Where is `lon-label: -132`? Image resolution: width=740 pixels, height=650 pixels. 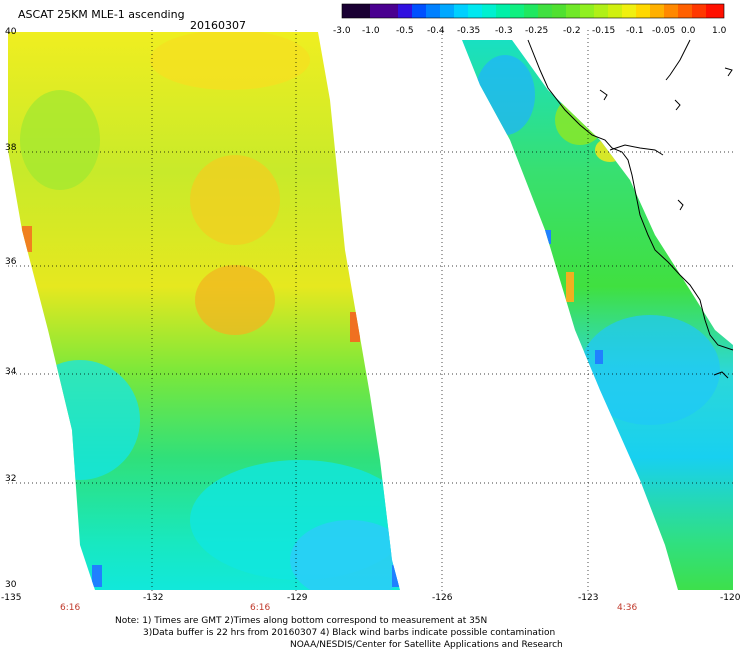 lon-label: -132 is located at coordinates (153, 598).